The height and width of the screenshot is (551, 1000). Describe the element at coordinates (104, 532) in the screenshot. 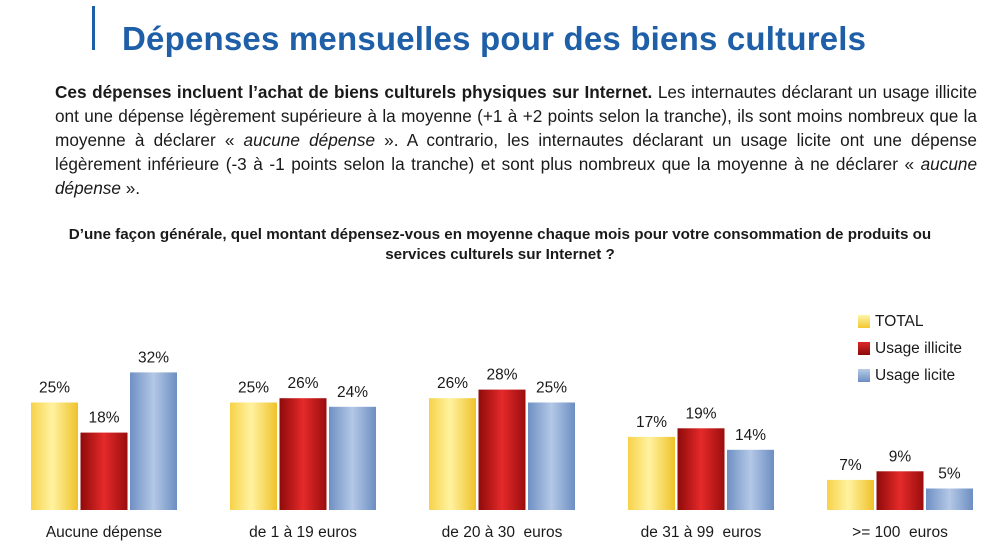

I see `category-label-aucune: Aucune dépense` at that location.